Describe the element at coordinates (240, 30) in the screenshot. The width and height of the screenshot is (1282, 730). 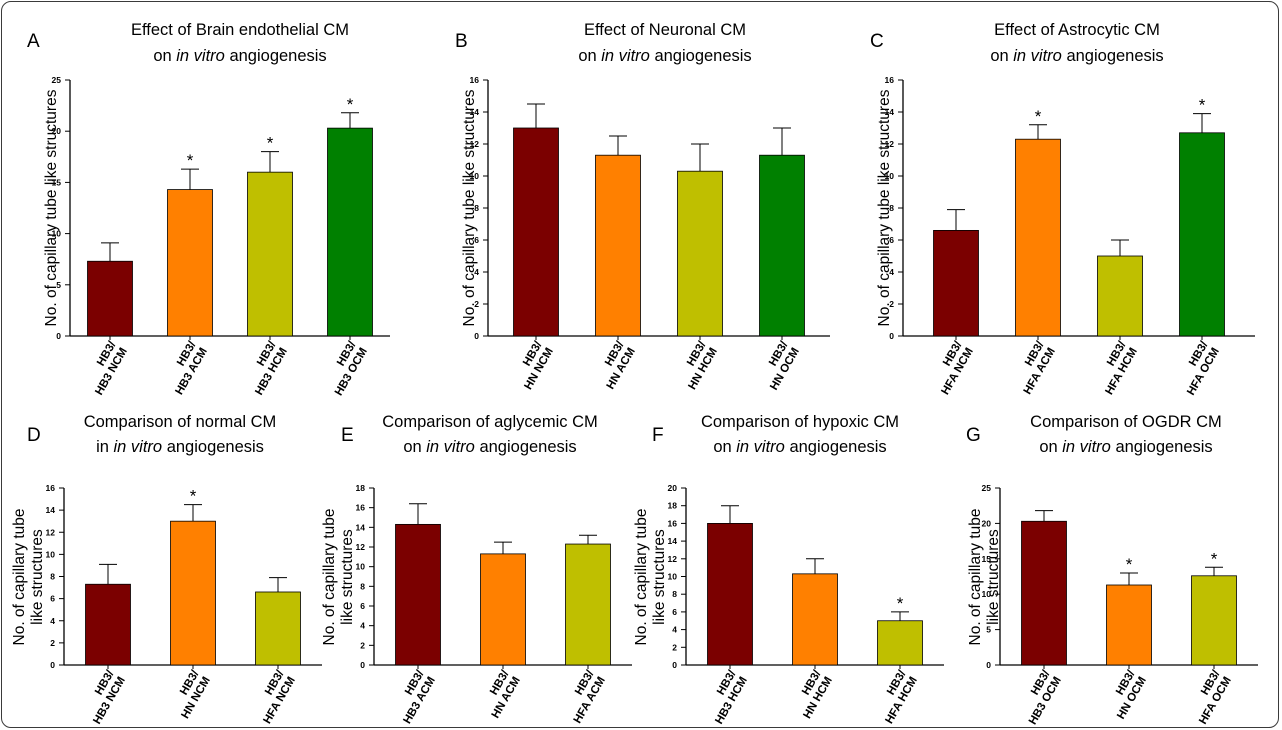
I see `chart-title-line: Effect of Brain endothelial CM` at that location.